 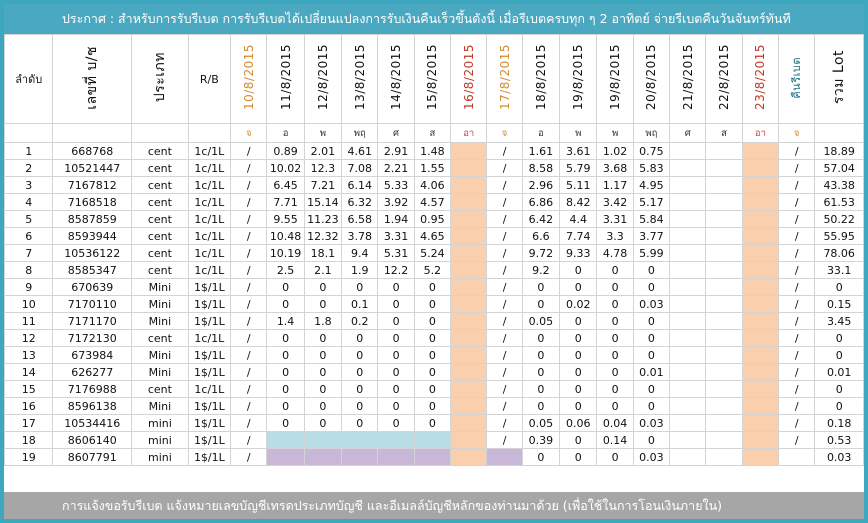 I want to click on lot-value: 1.17, so click(x=615, y=185).